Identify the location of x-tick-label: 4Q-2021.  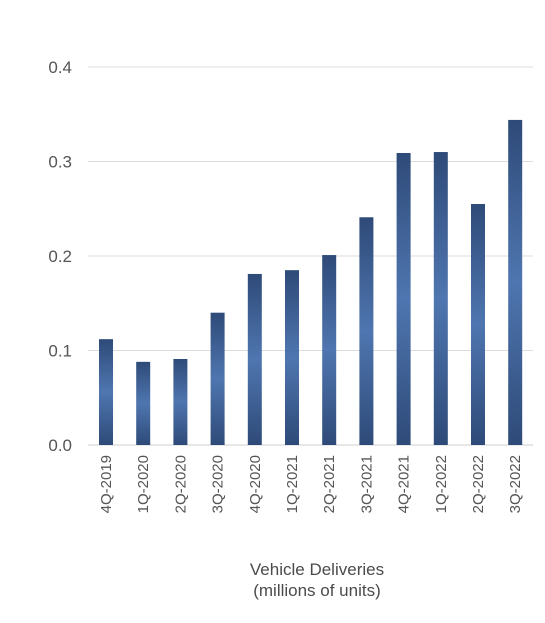
(404, 484).